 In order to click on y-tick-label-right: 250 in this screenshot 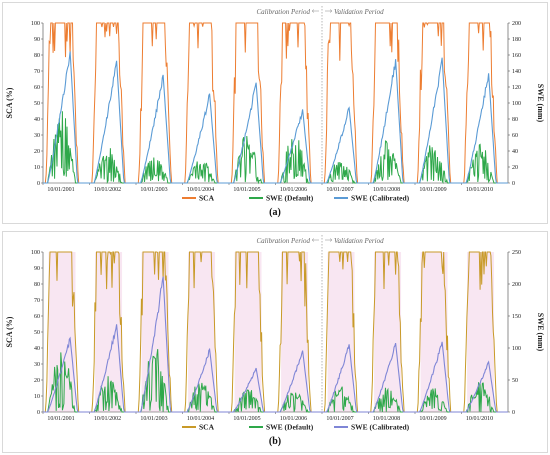, I will do `click(516, 253)`.